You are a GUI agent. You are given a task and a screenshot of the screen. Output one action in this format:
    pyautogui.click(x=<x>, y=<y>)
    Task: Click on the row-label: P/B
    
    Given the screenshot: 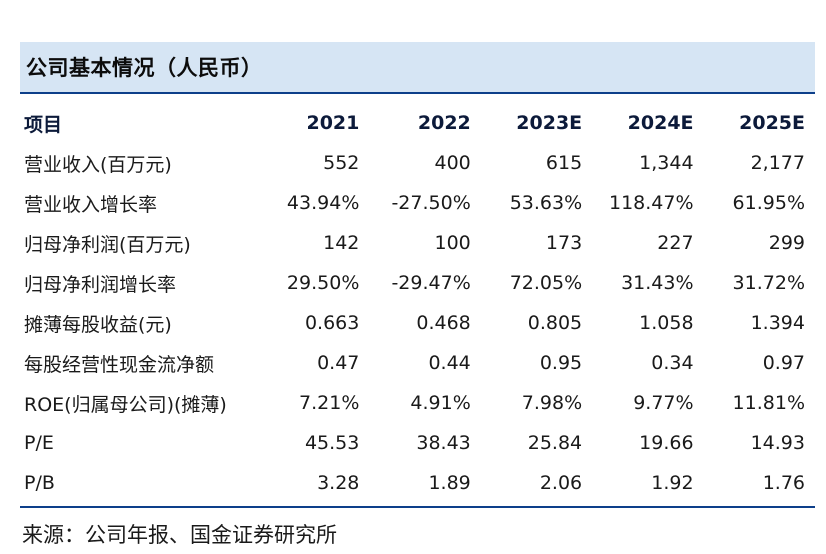 What is the action you would take?
    pyautogui.click(x=39, y=483)
    